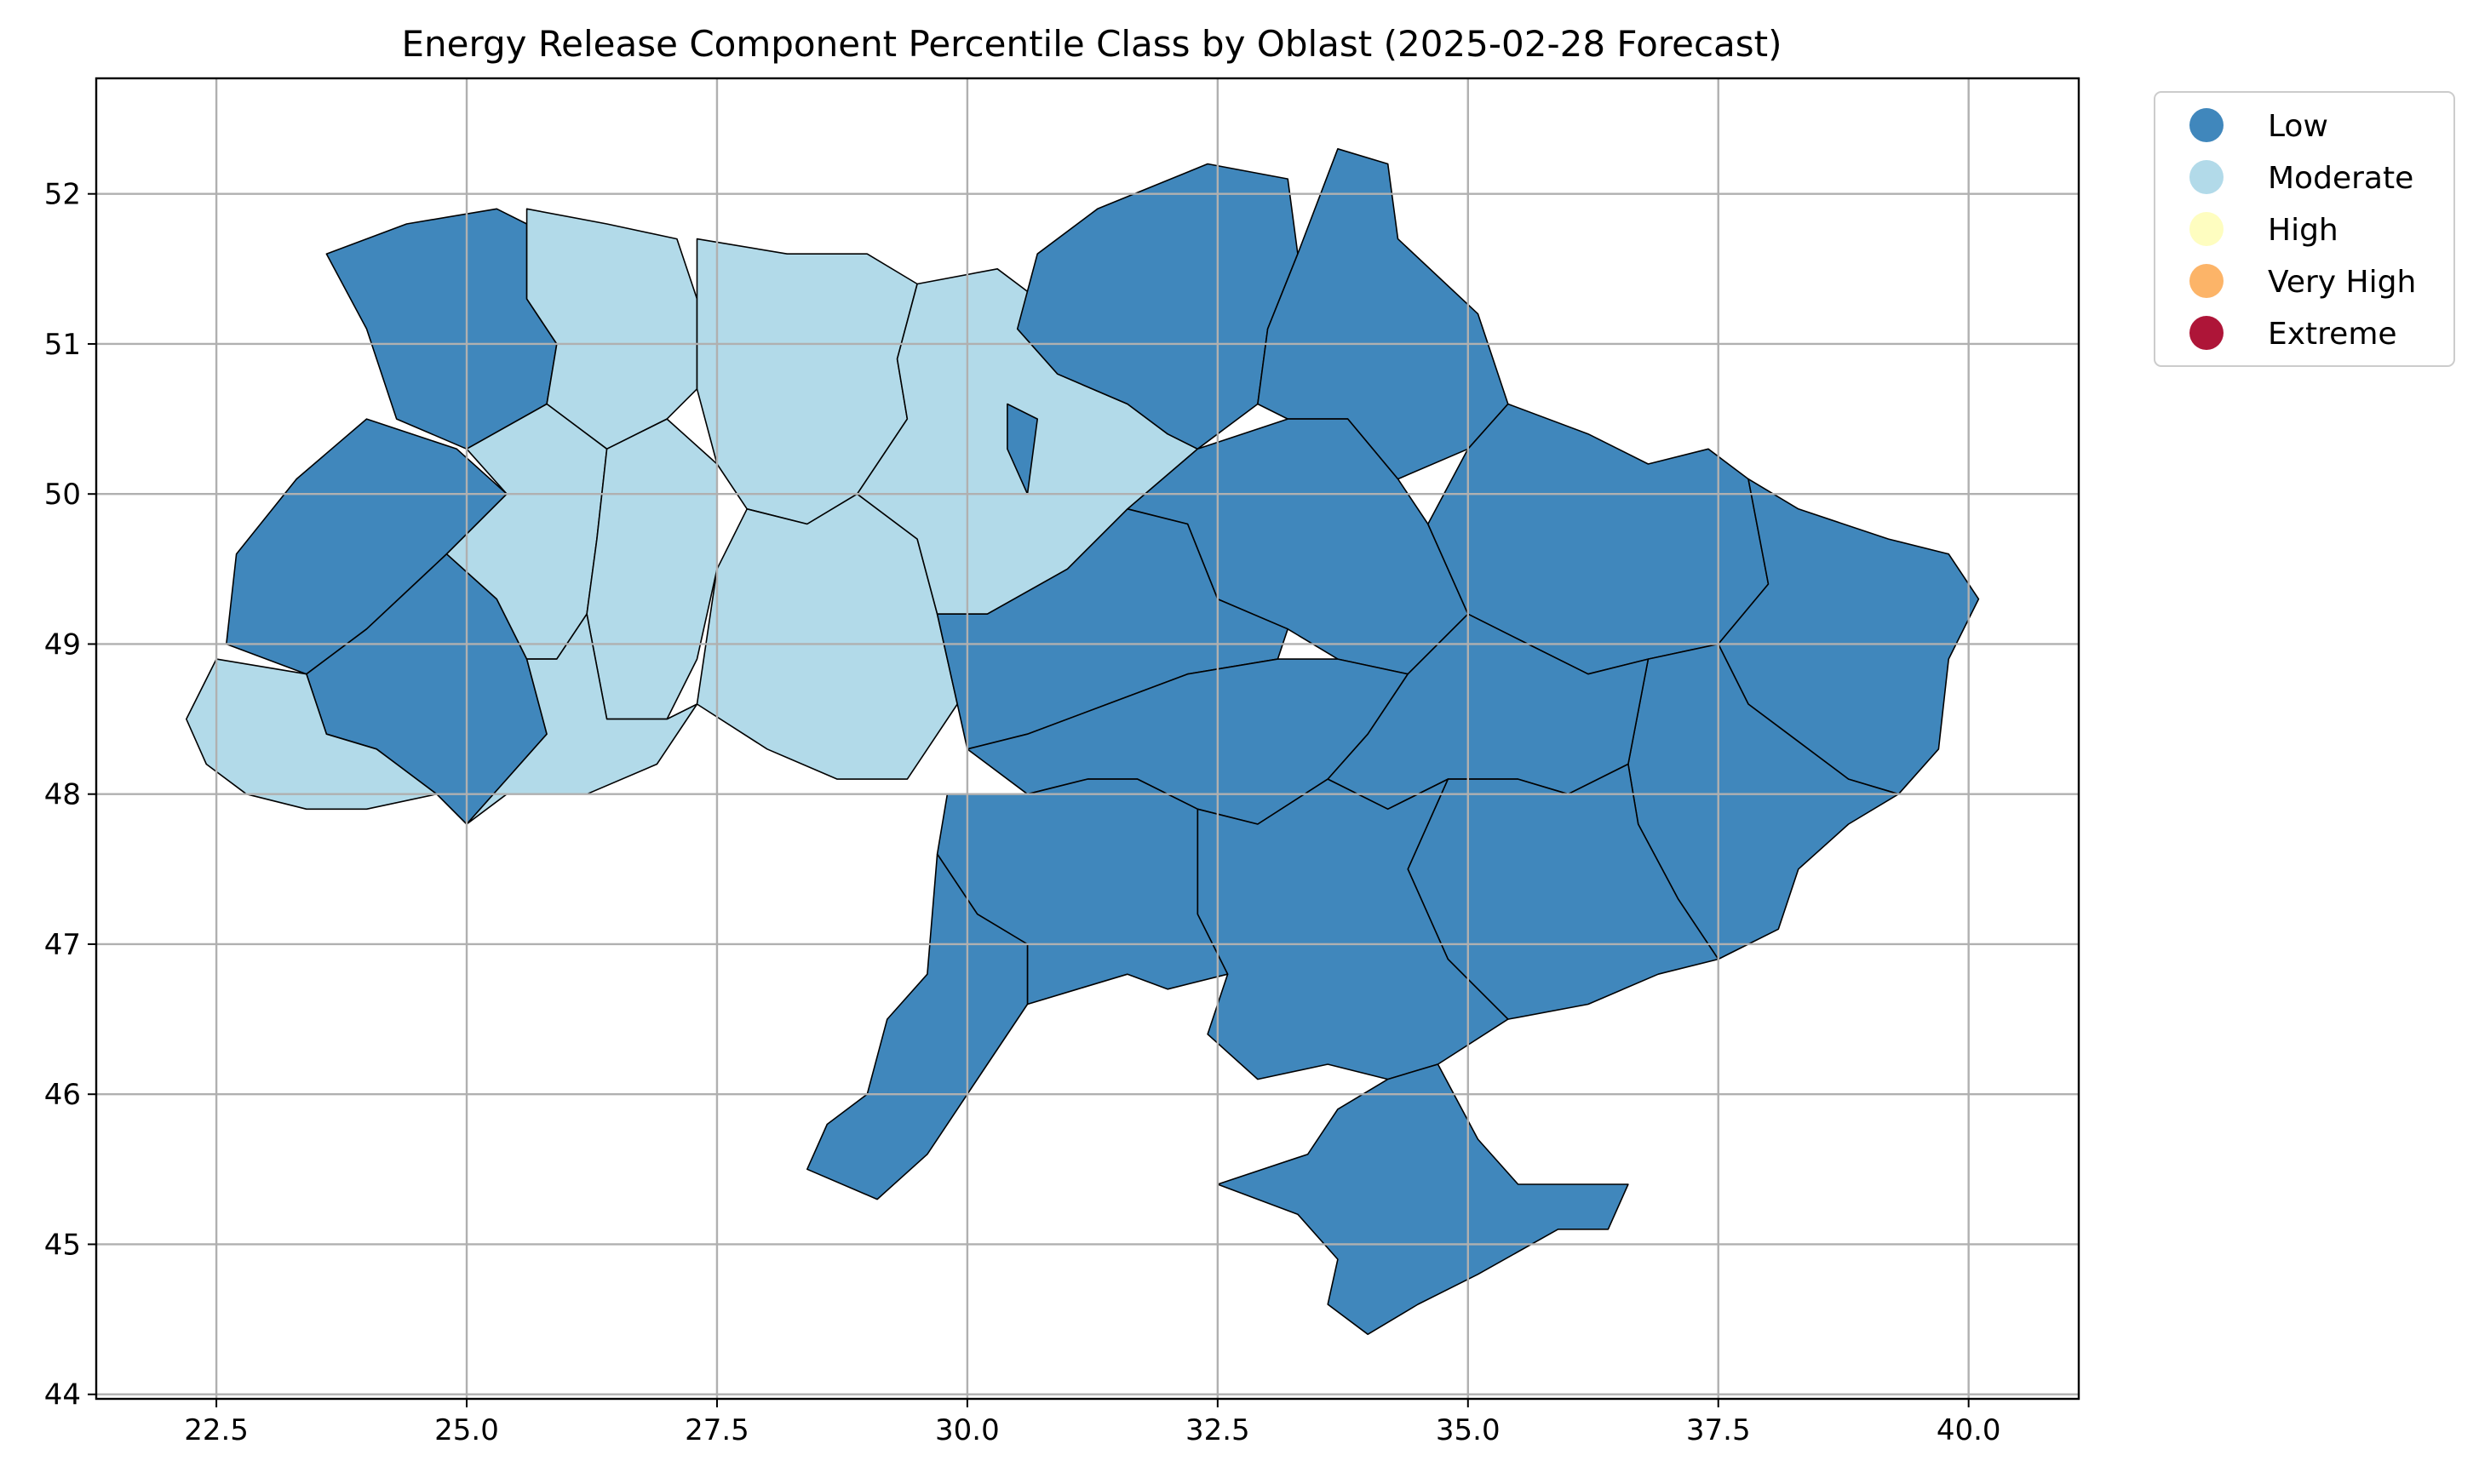 The width and height of the screenshot is (2479, 1484). What do you see at coordinates (2342, 282) in the screenshot?
I see `legend-label: Very High` at bounding box center [2342, 282].